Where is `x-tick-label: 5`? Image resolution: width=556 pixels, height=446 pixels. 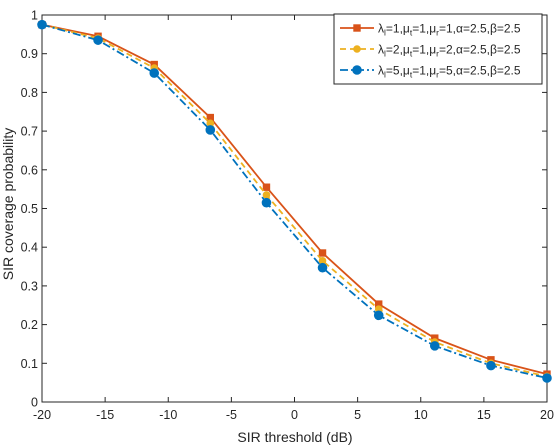
x-tick-label: 5 is located at coordinates (357, 415).